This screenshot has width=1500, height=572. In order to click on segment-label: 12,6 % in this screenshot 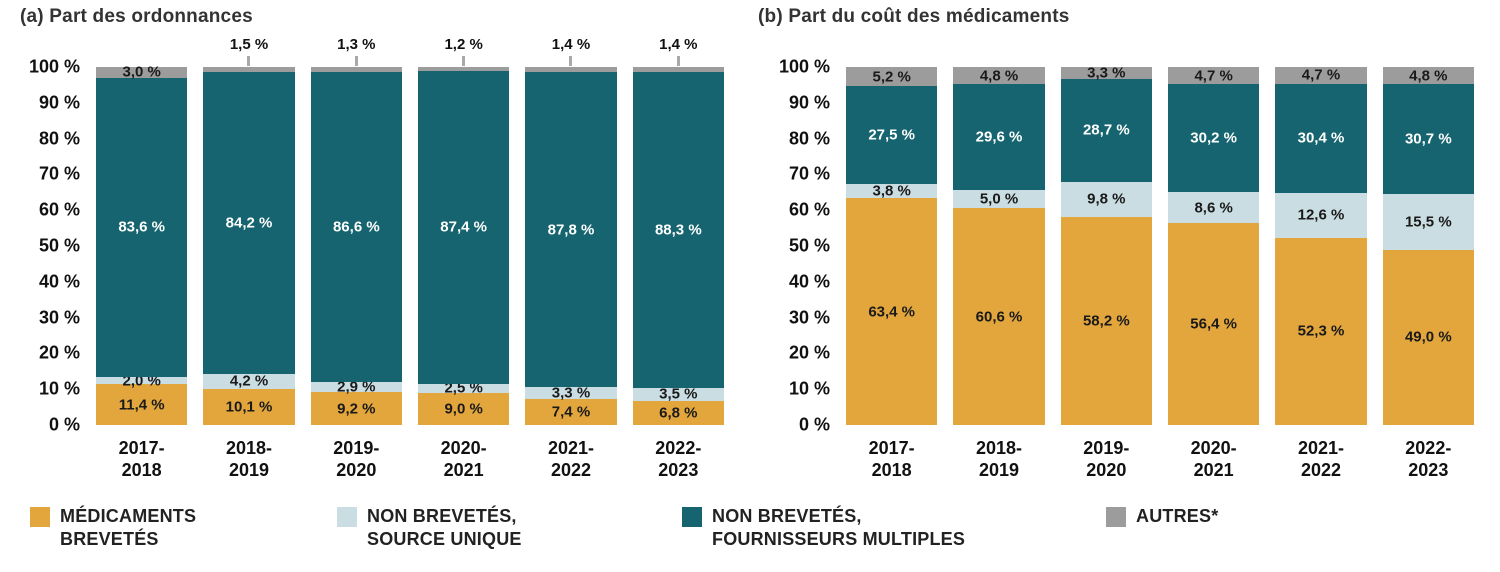, I will do `click(1321, 215)`.